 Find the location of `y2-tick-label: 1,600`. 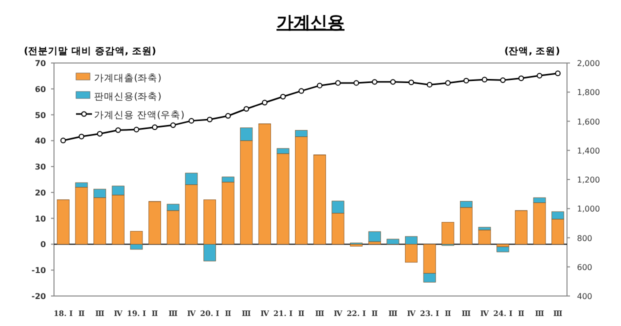

y2-tick-label: 1,600 is located at coordinates (588, 121).